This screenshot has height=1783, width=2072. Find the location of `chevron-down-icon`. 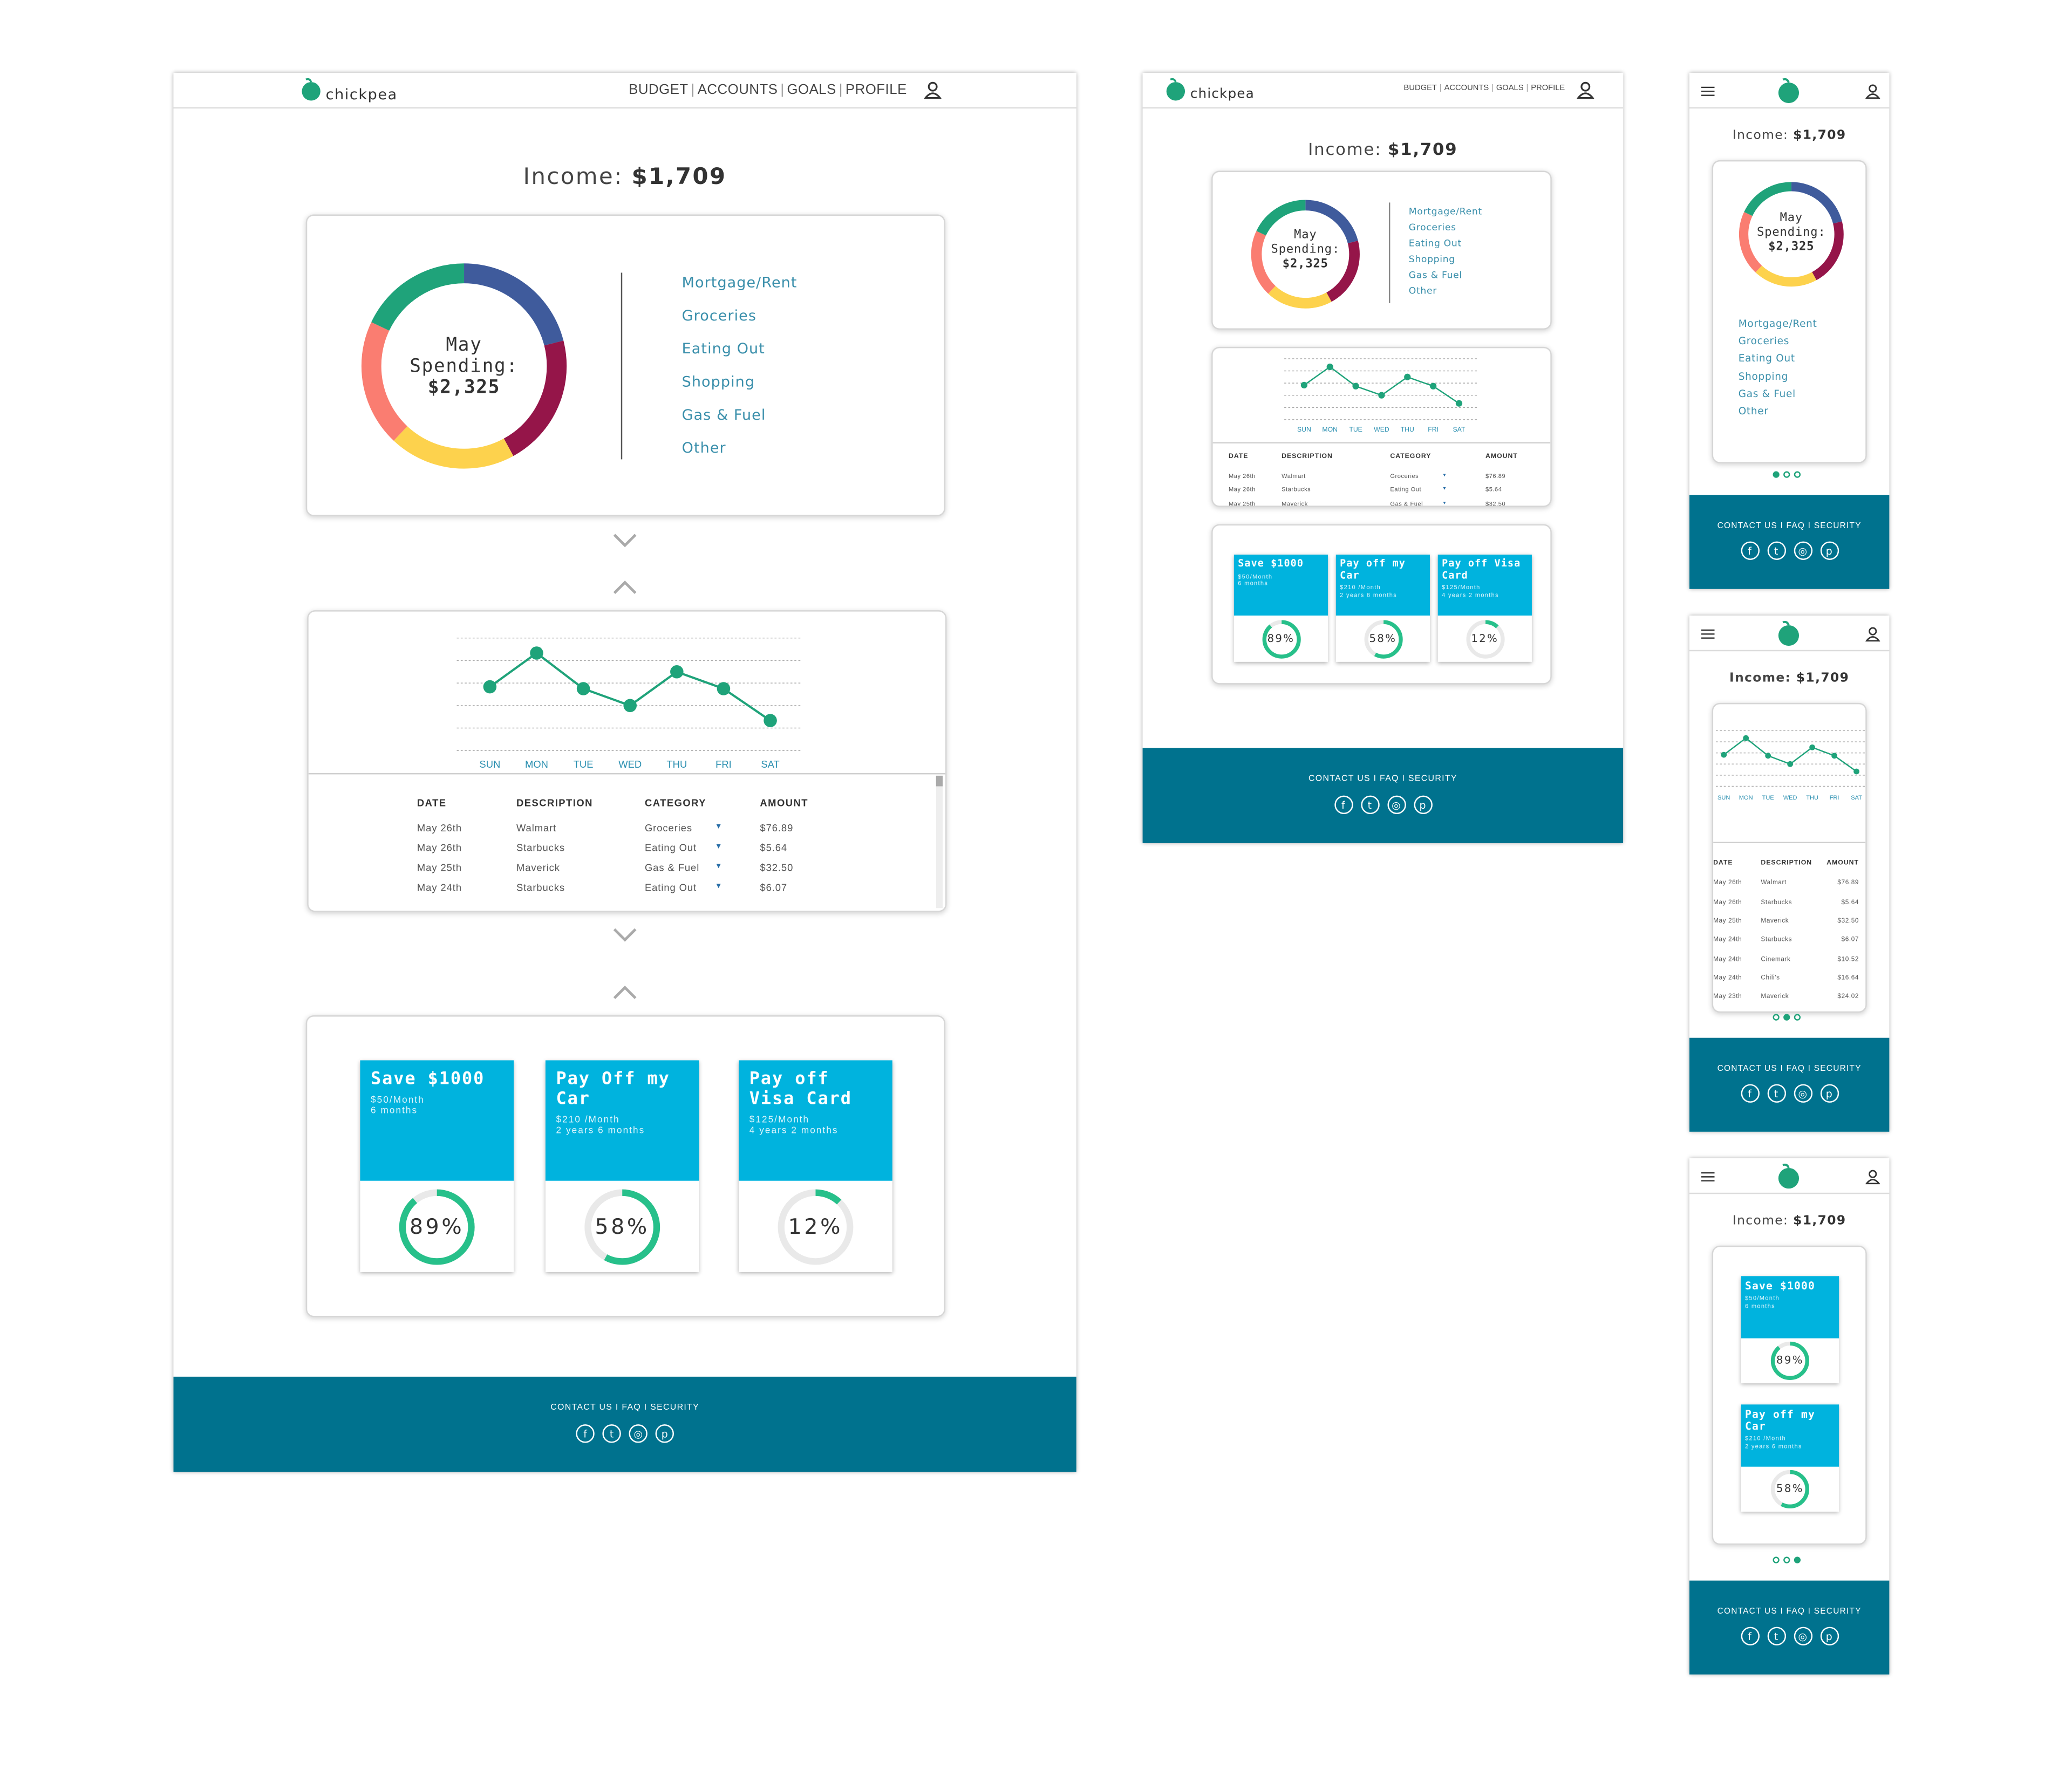

chevron-down-icon is located at coordinates (625, 540).